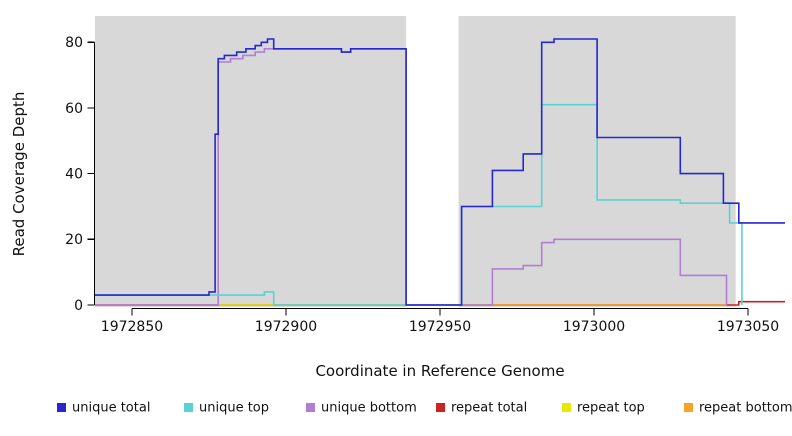  Describe the element at coordinates (74, 109) in the screenshot. I see `y-tick-label: 60` at that location.